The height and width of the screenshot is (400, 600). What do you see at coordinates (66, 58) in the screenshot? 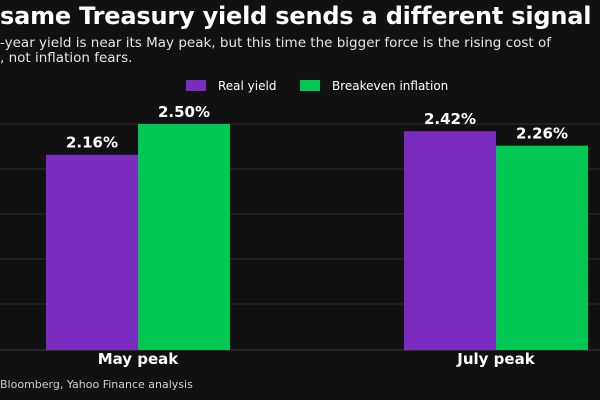
I see `subtitle-line-2: , not inflation fears.` at bounding box center [66, 58].